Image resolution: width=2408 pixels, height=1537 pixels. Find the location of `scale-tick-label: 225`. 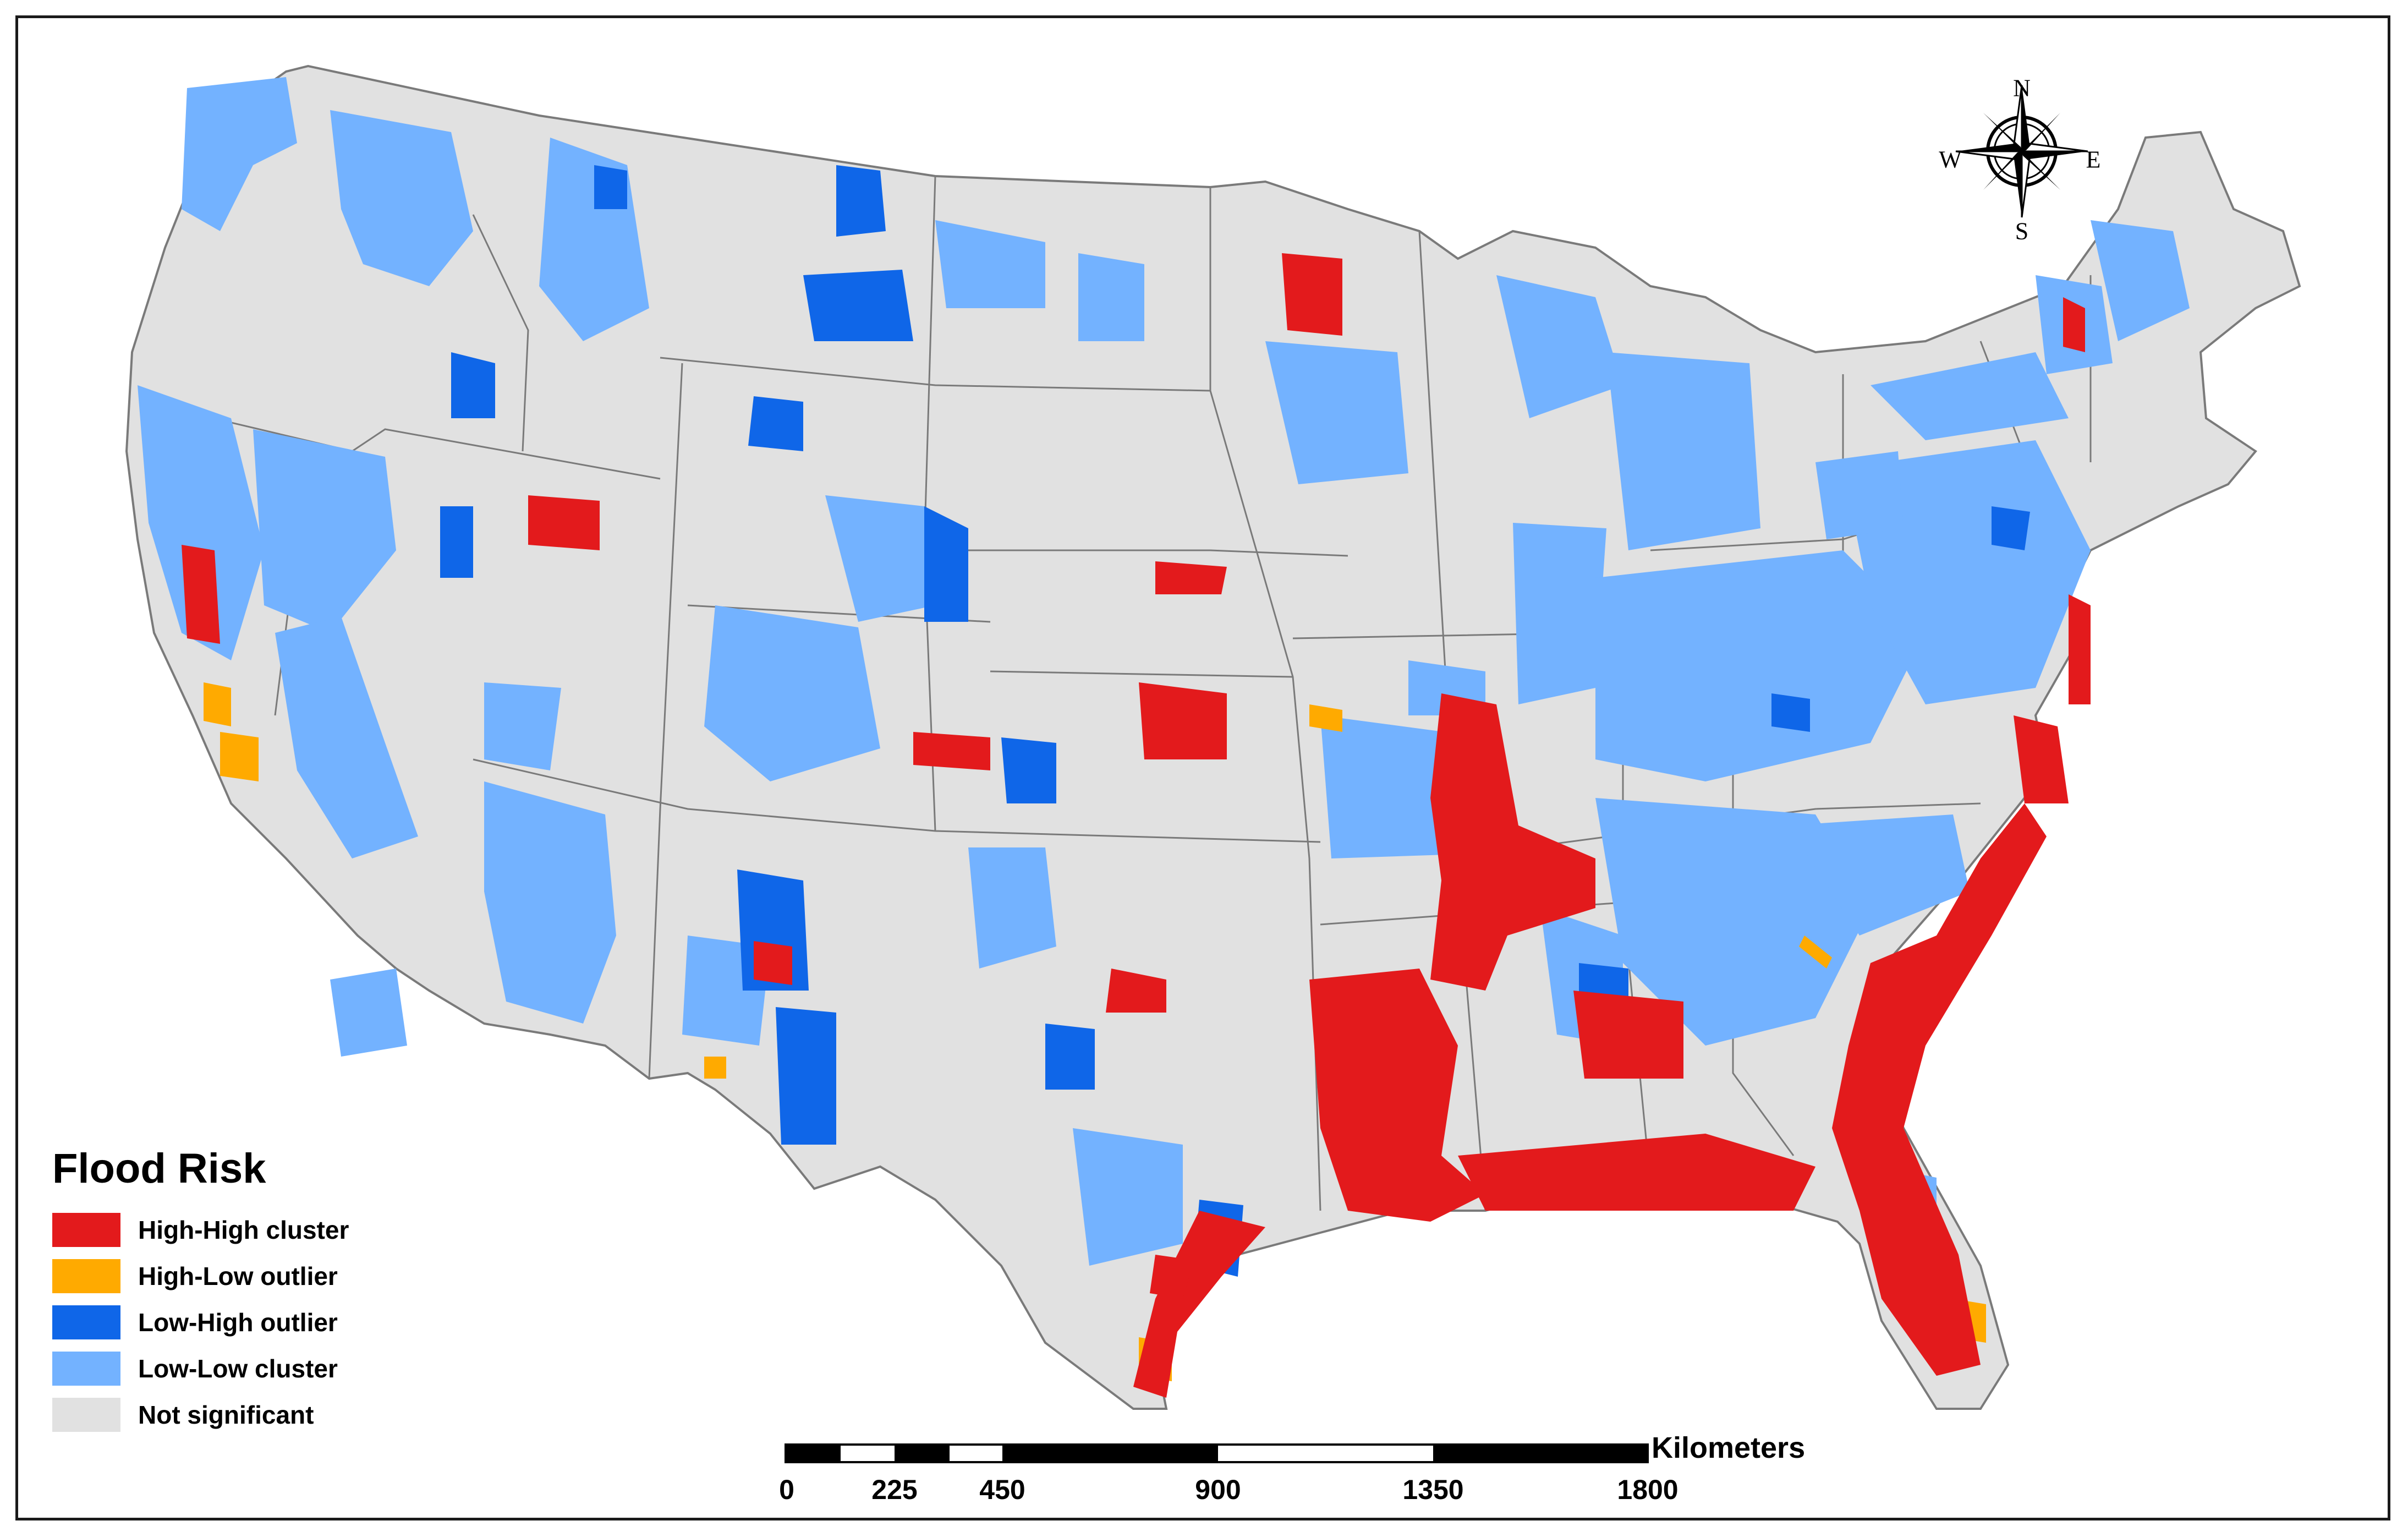

scale-tick-label: 225 is located at coordinates (894, 1489).